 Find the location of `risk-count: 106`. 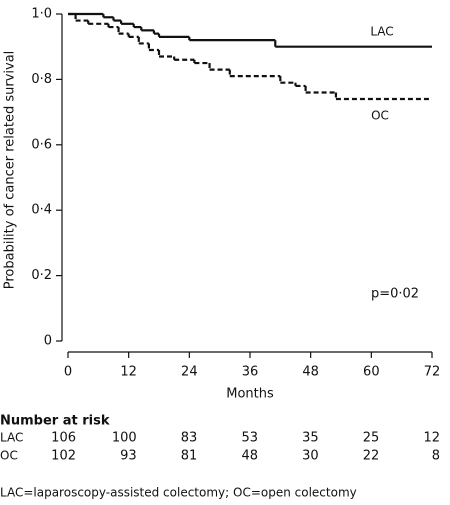

risk-count: 106 is located at coordinates (63, 438).